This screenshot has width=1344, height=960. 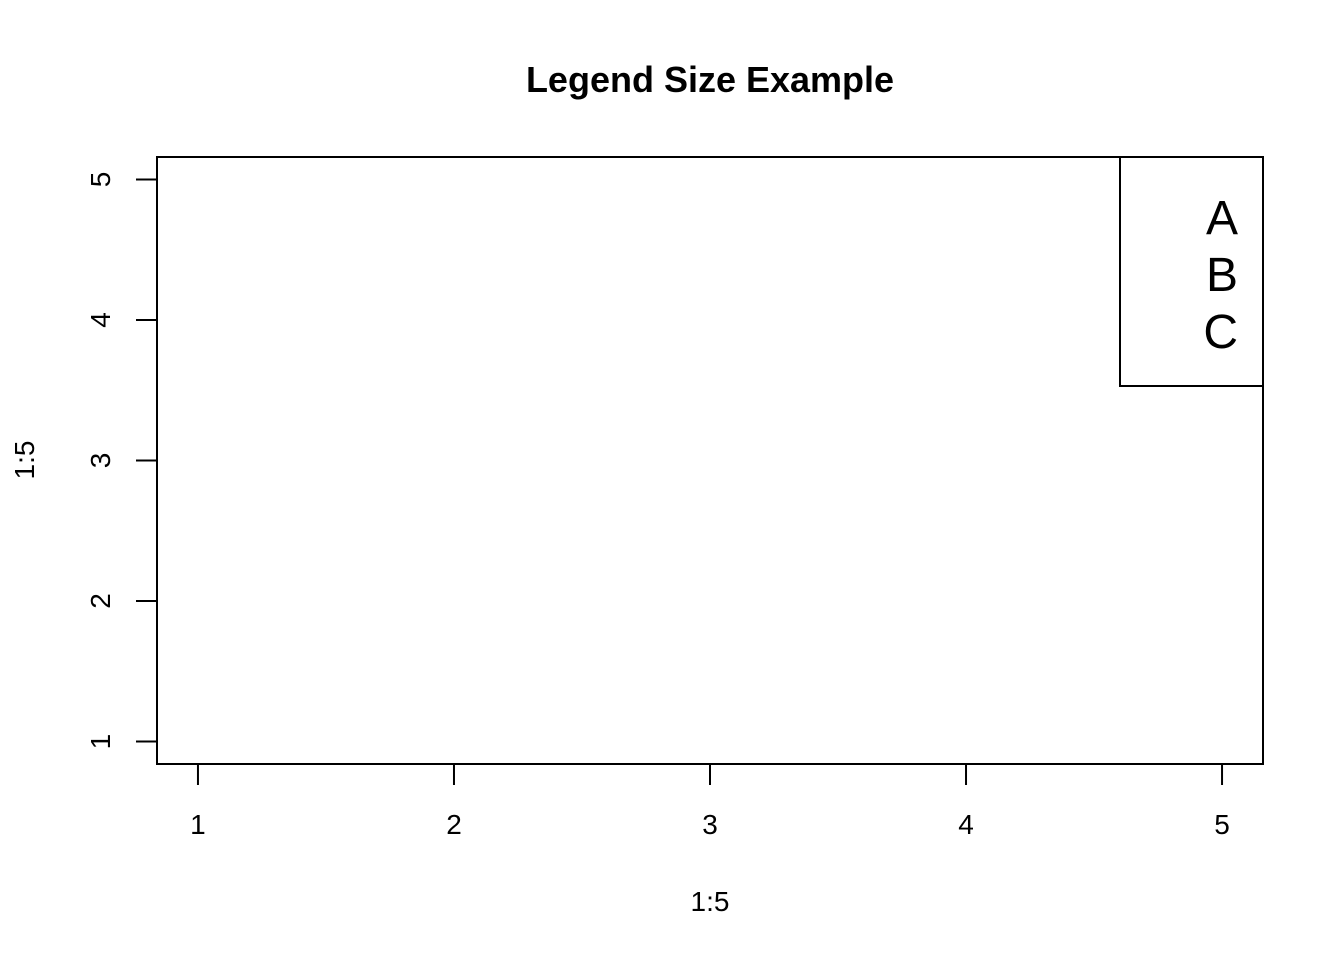 What do you see at coordinates (121, 461) in the screenshot?
I see `y-axis: 1 2 3 4 5` at bounding box center [121, 461].